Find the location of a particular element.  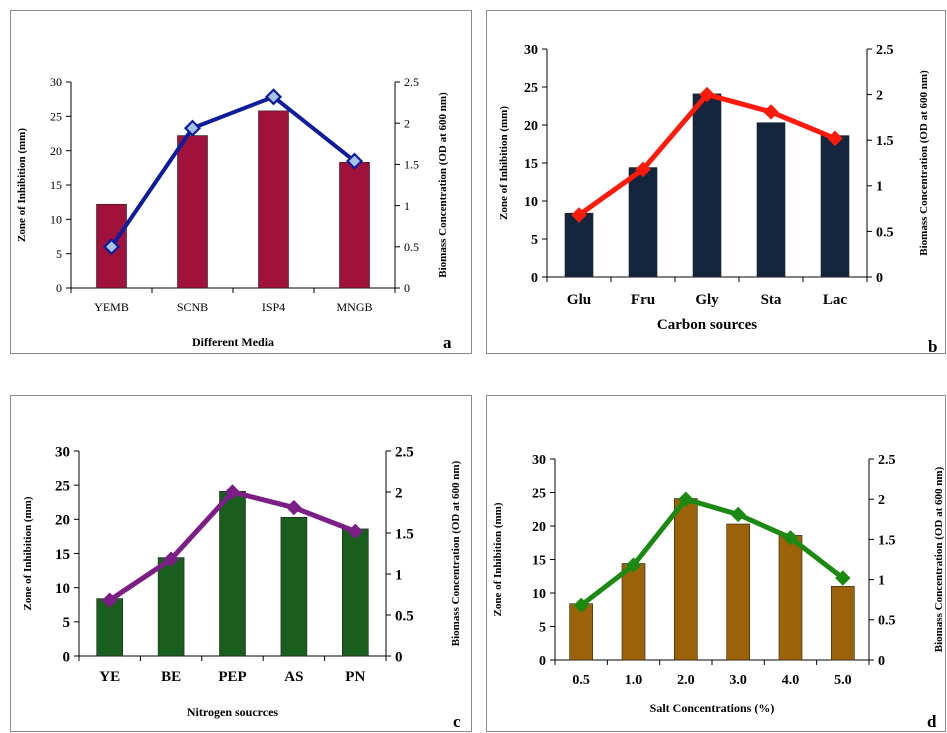

y-tick-label: 10 is located at coordinates (531, 202).